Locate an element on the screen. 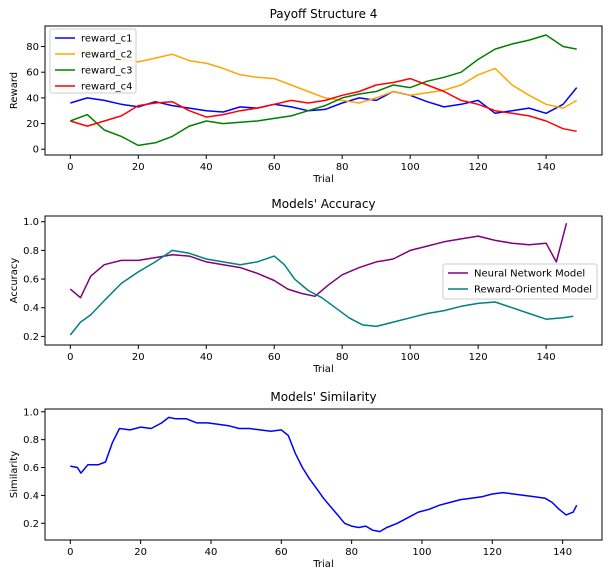 This screenshot has width=609, height=579. legend-label: reward_c3 is located at coordinates (107, 71).